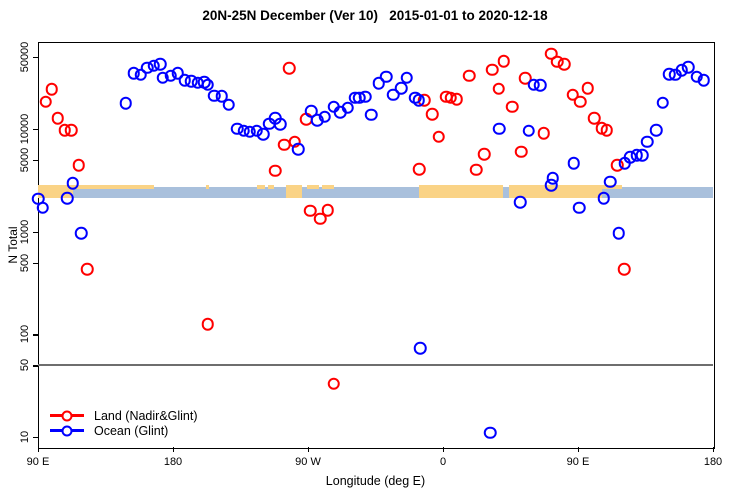  Describe the element at coordinates (124, 415) in the screenshot. I see `legend-item: Land (Nadir&Glint)` at that location.